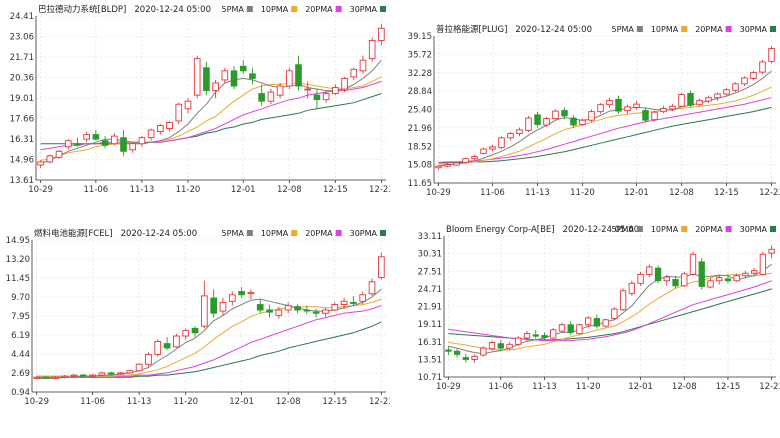 This screenshot has height=438, width=780. I want to click on series-line-ma10, so click(211, 118).